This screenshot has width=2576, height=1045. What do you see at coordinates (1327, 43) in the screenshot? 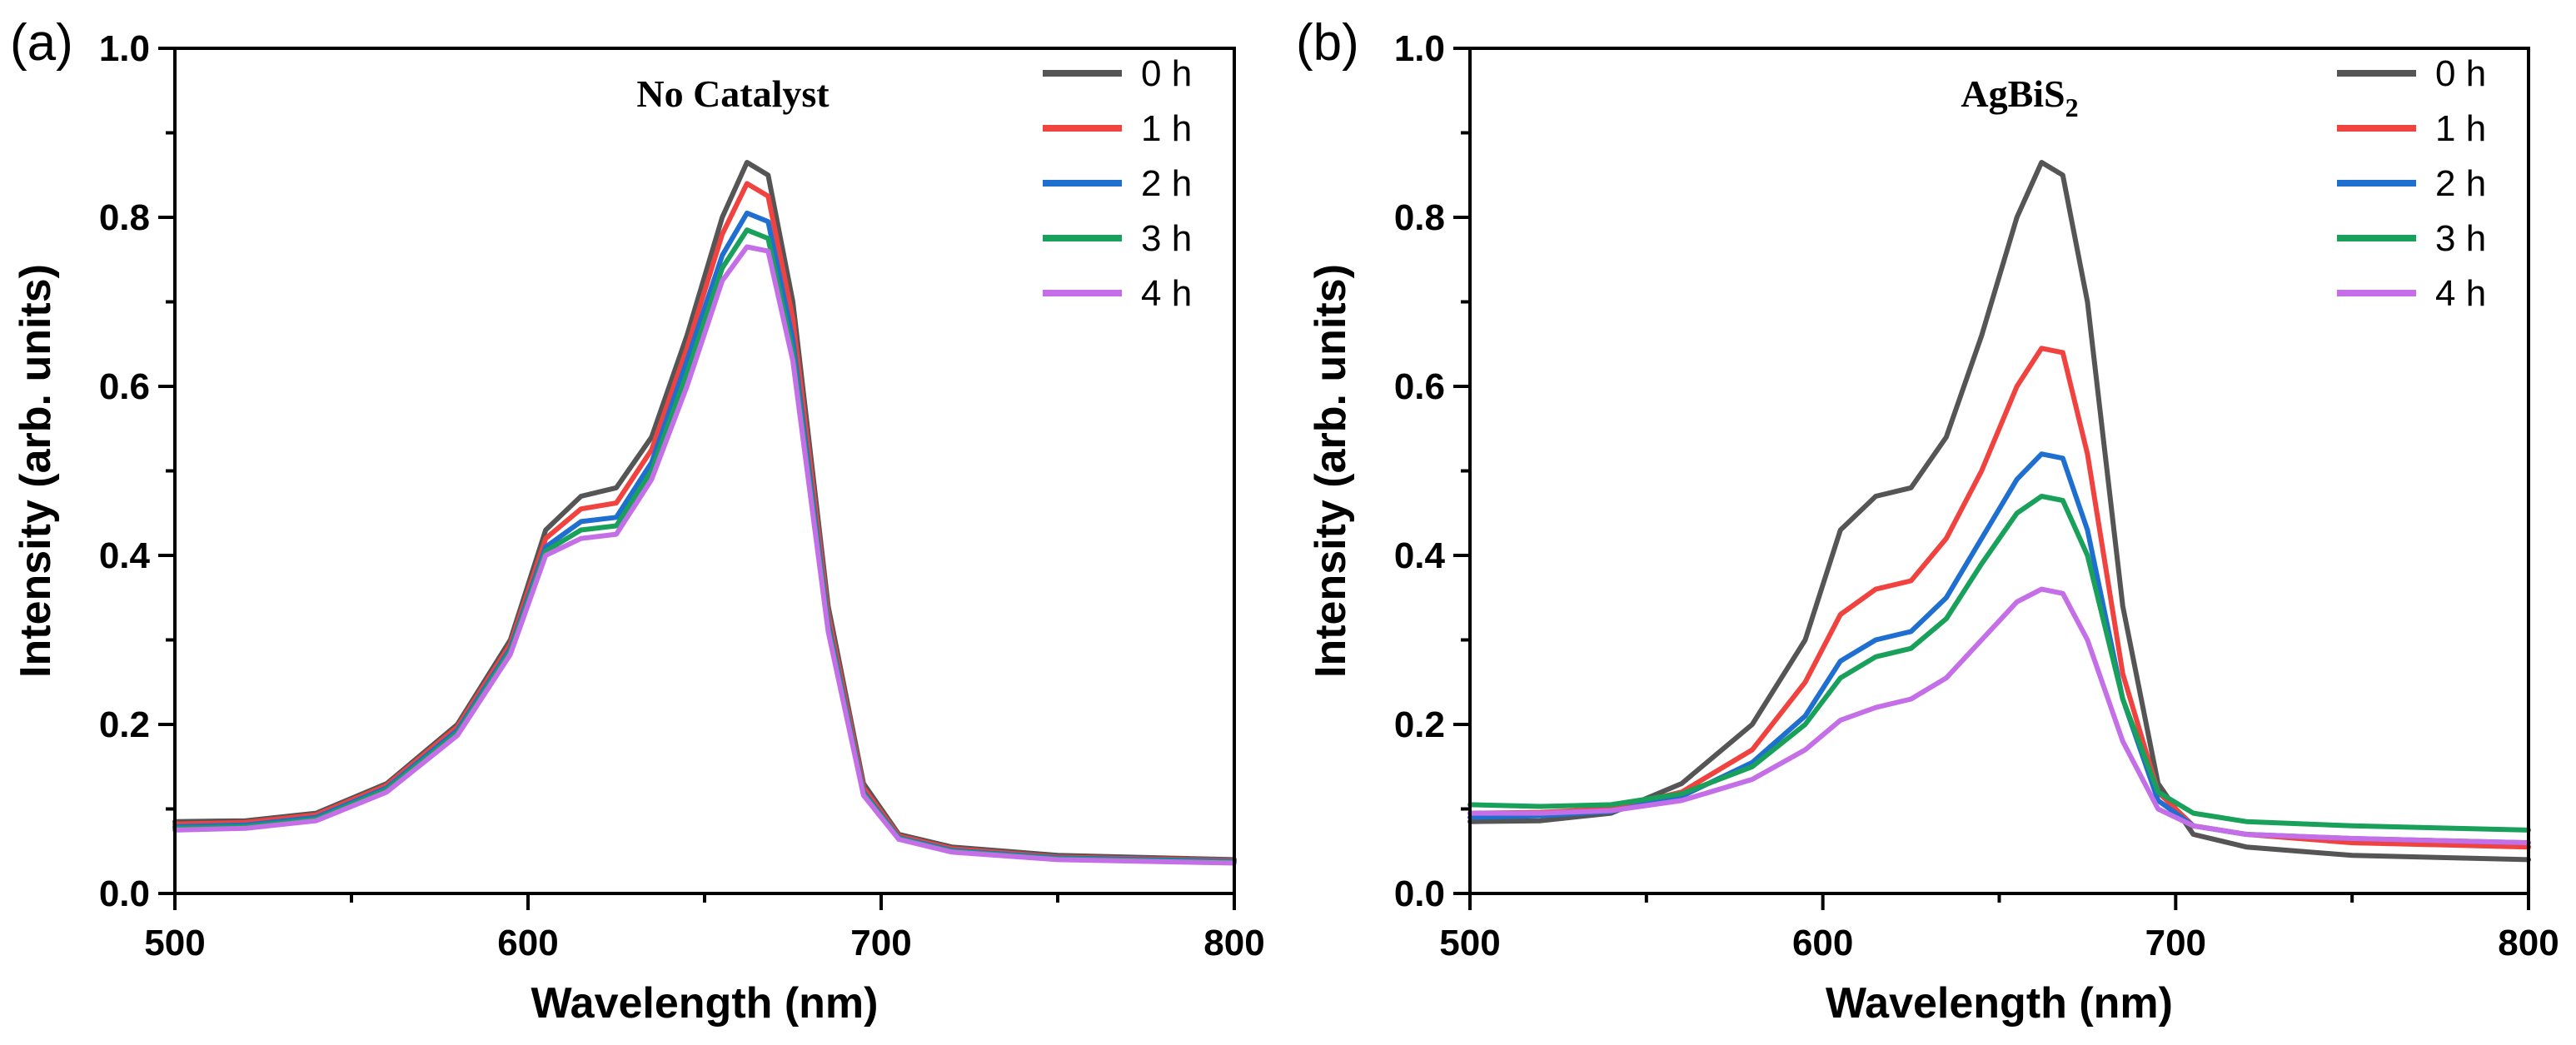
I see `panel-label: (b)` at bounding box center [1327, 43].